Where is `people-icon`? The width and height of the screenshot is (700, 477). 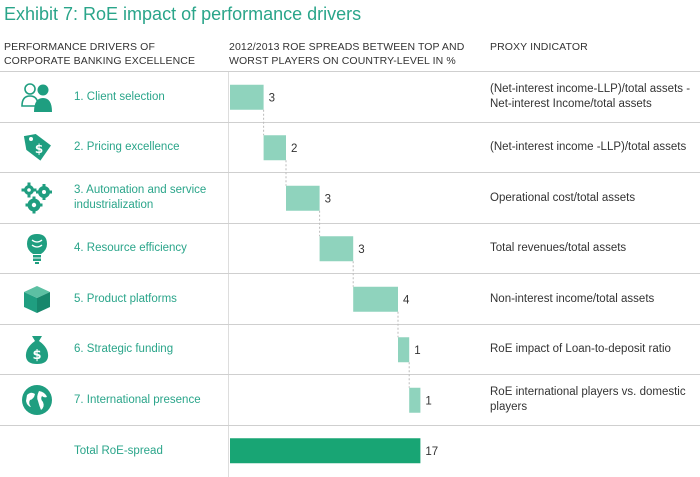 people-icon is located at coordinates (36, 97).